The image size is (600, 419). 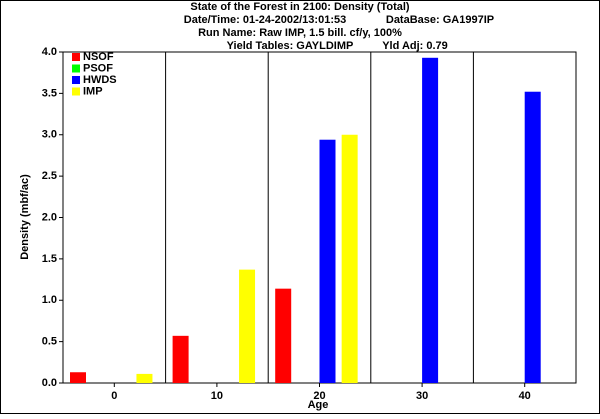 What do you see at coordinates (49, 52) in the screenshot?
I see `y-tick-label: 4.0` at bounding box center [49, 52].